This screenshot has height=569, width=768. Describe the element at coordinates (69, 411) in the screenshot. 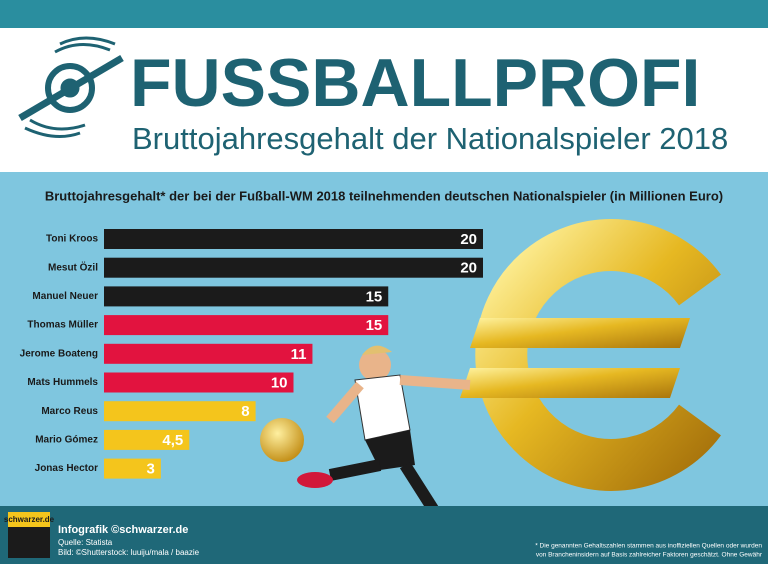

I see `category-label: Marco Reus` at that location.